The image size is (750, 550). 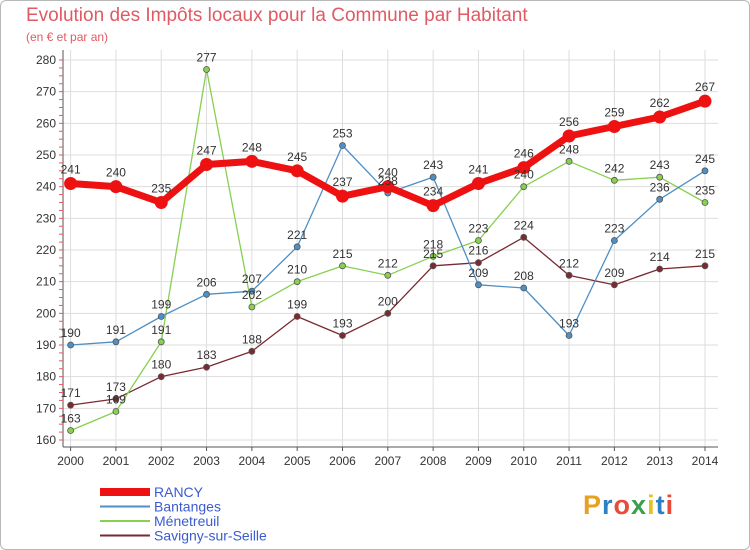 What do you see at coordinates (659, 461) in the screenshot?
I see `x-tick-label: 2013` at bounding box center [659, 461].